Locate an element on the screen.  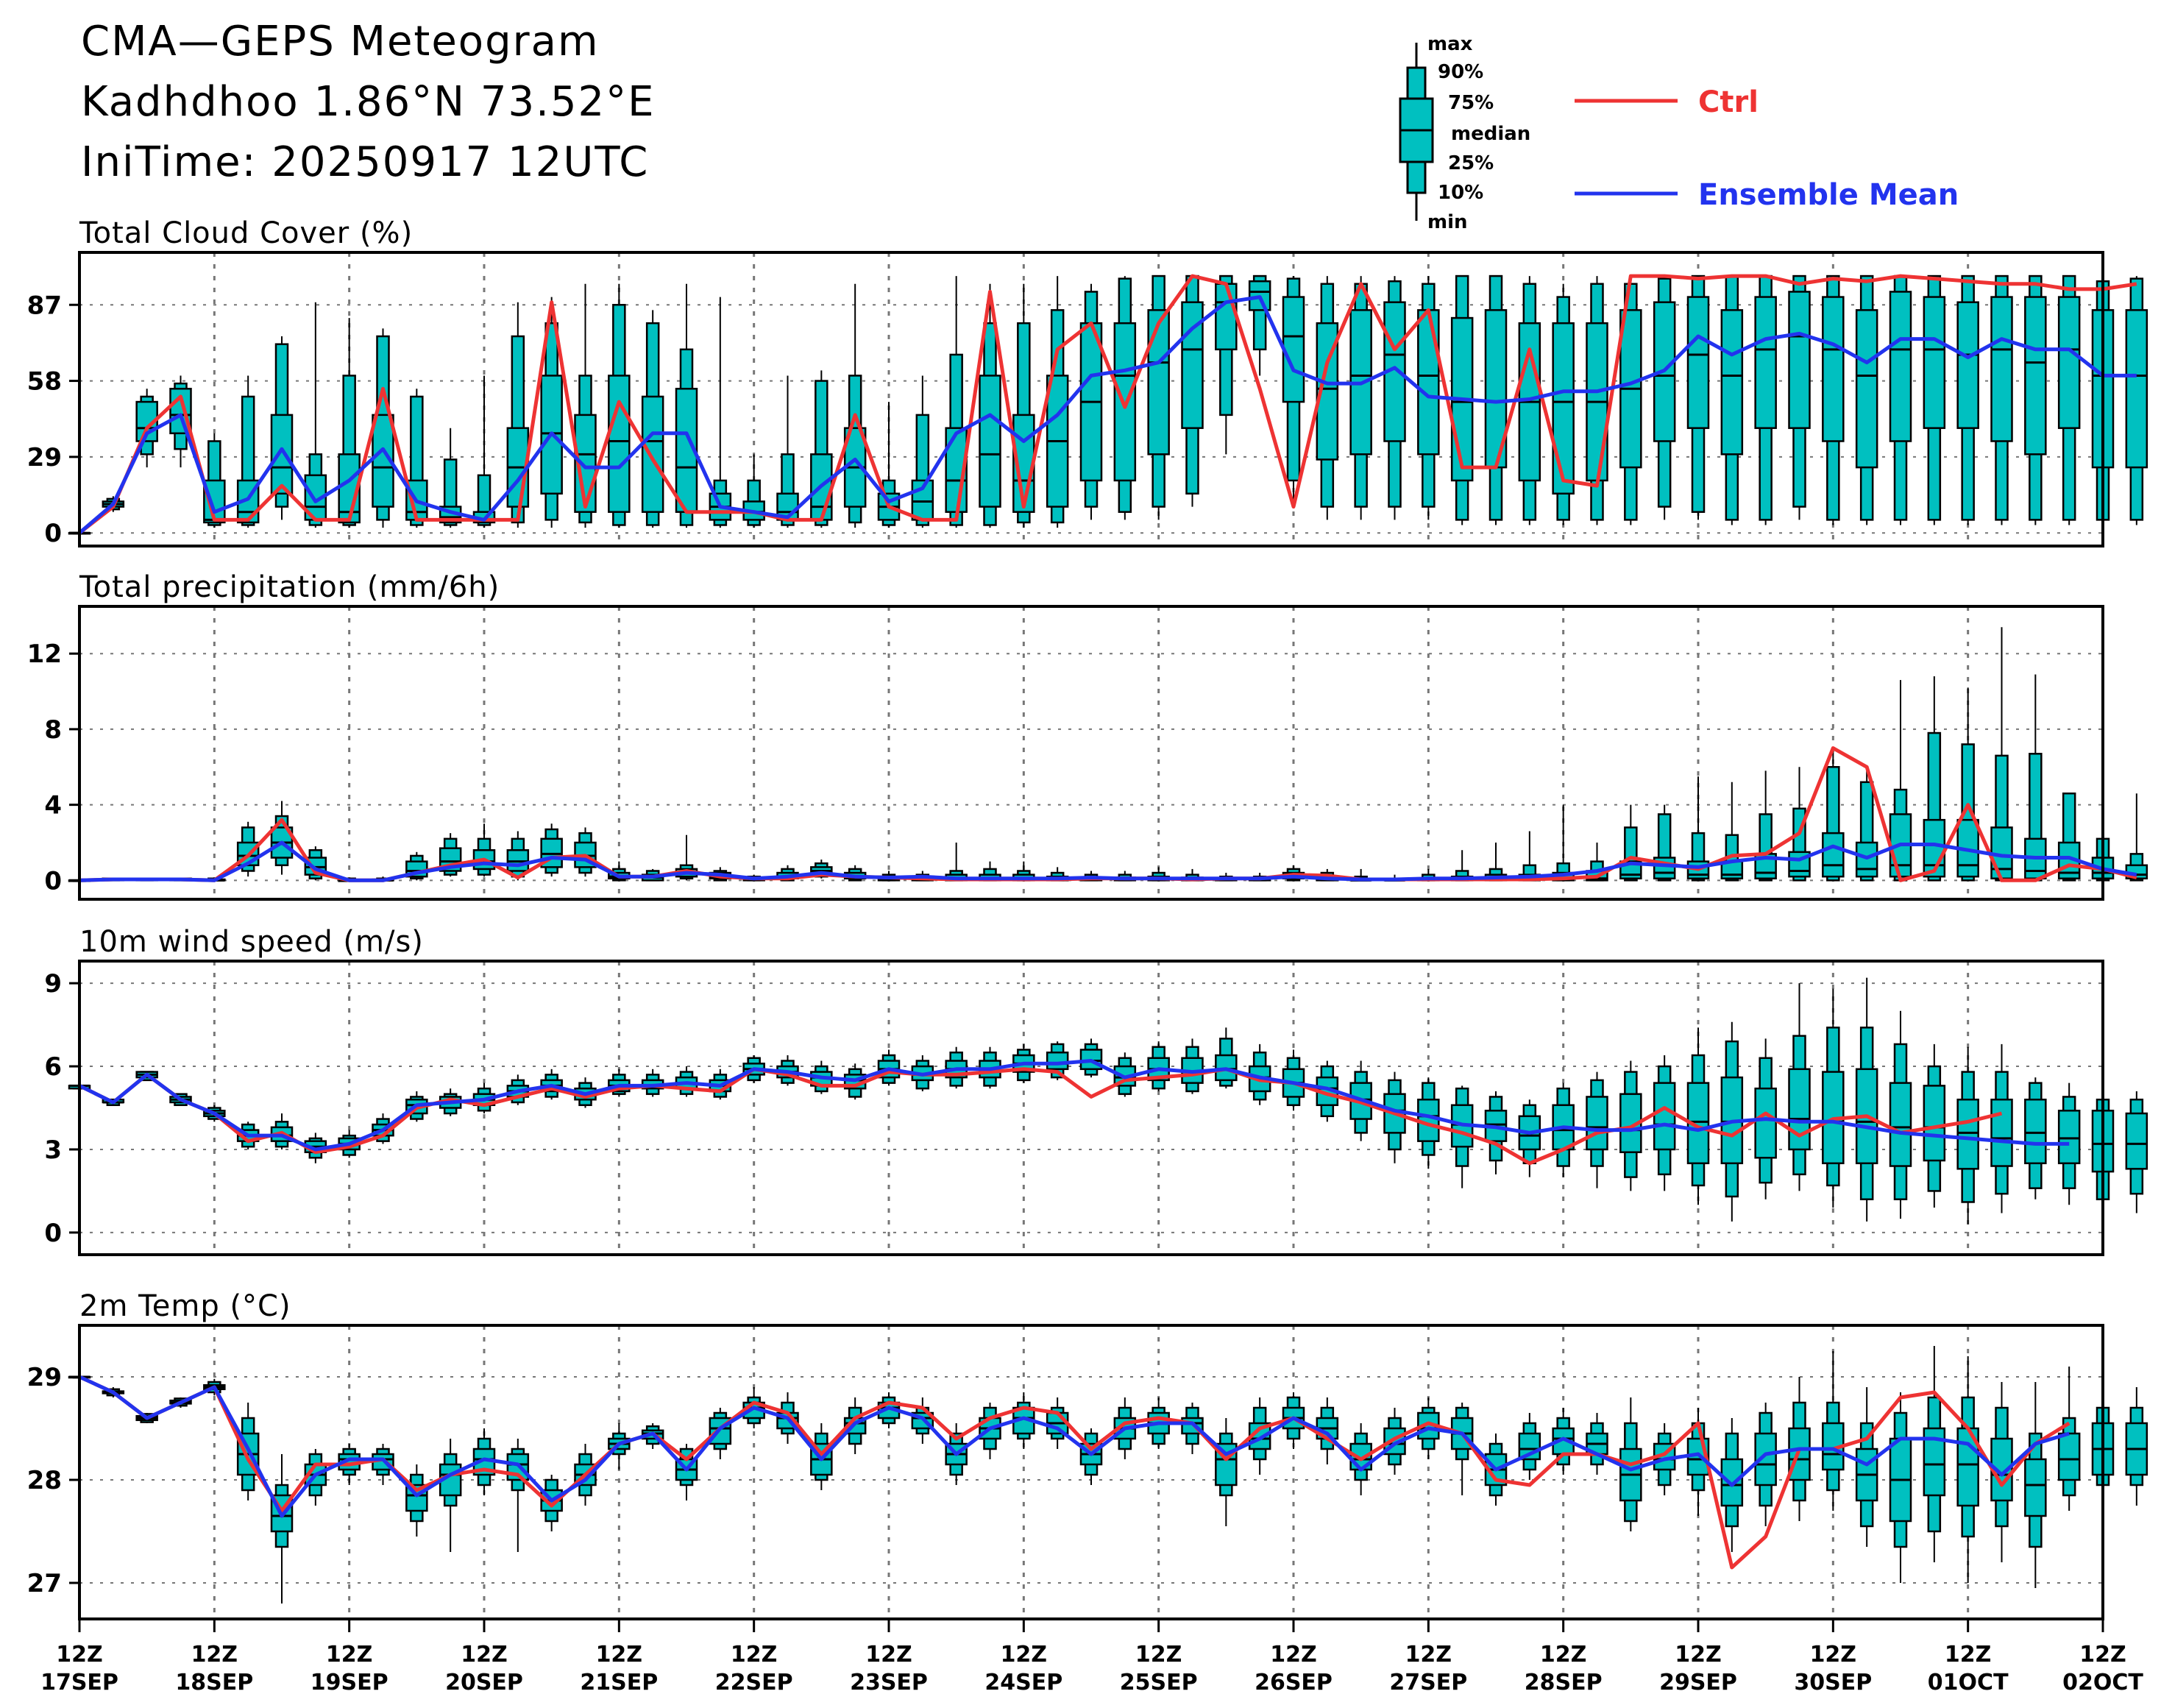
box-key-75: 75% is located at coordinates (1471, 103).